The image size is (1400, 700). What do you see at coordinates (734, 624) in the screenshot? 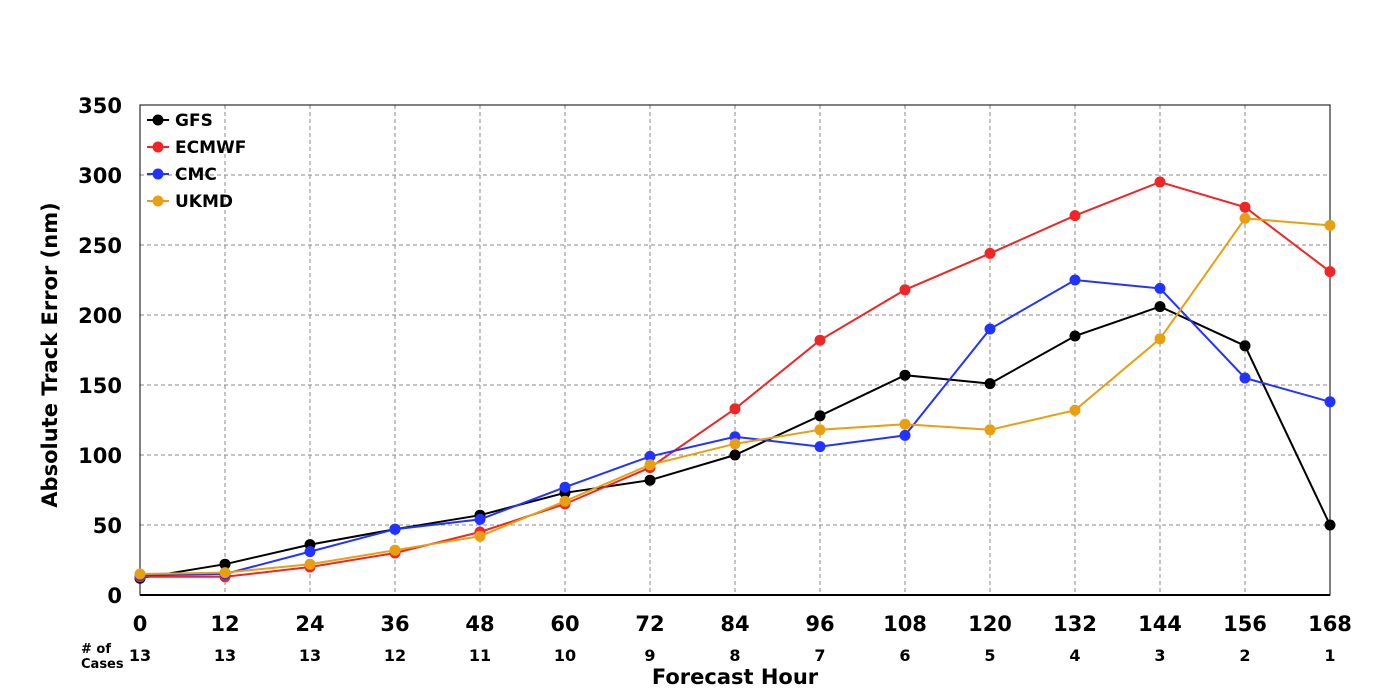
I see `x-tick-label: 84` at bounding box center [734, 624].